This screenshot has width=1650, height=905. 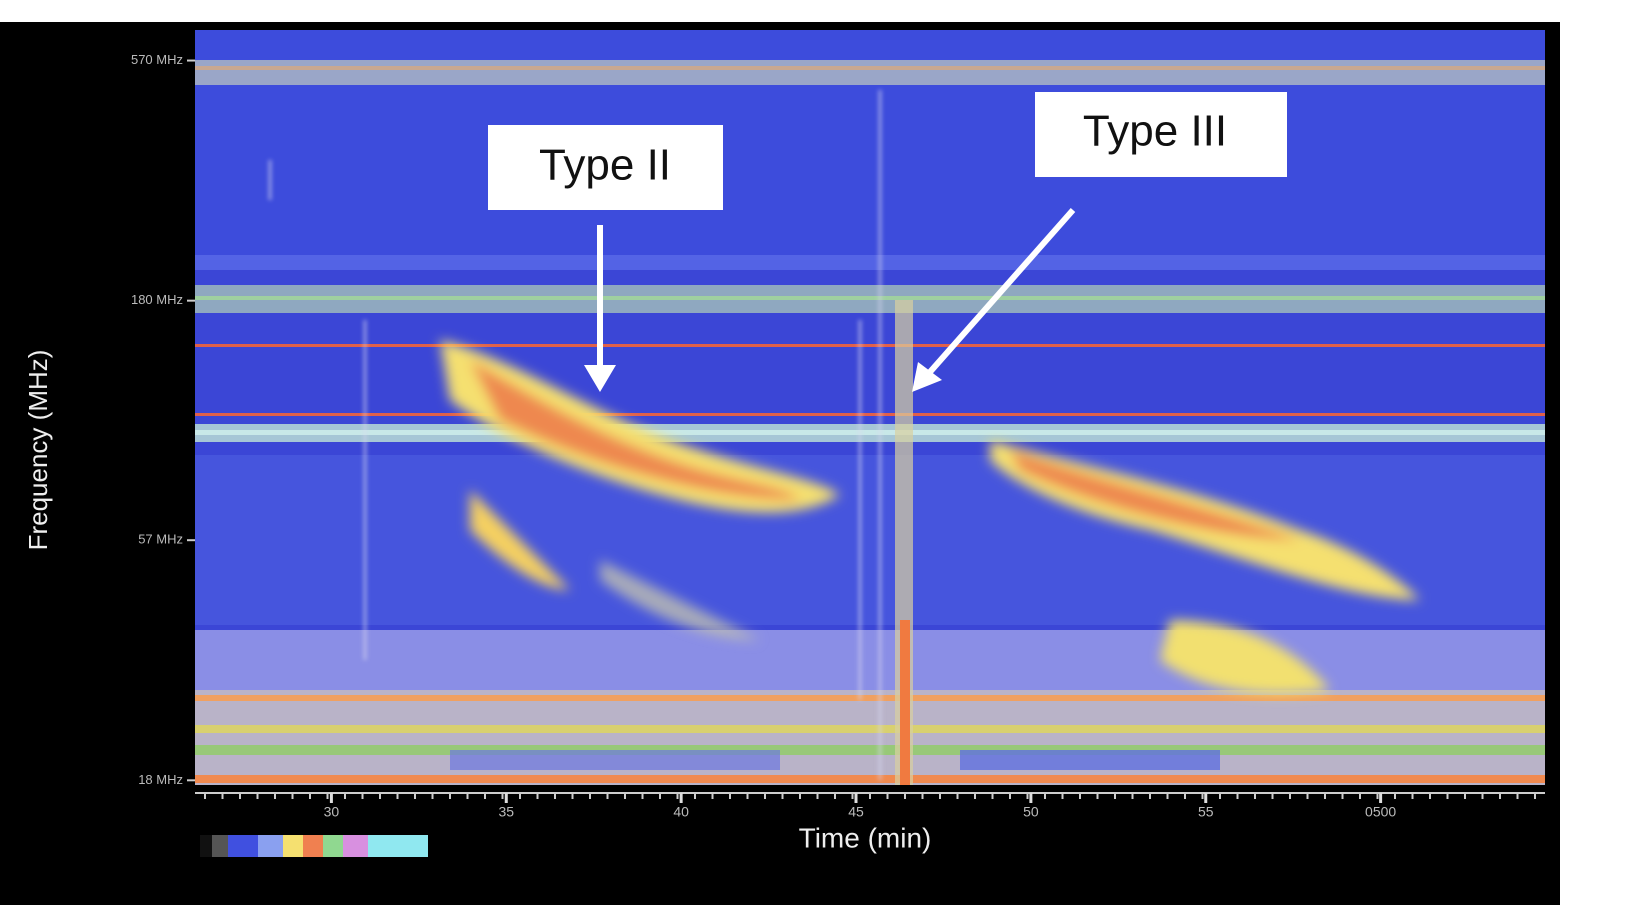 What do you see at coordinates (1380, 812) in the screenshot?
I see `x-tick-label: 0500` at bounding box center [1380, 812].